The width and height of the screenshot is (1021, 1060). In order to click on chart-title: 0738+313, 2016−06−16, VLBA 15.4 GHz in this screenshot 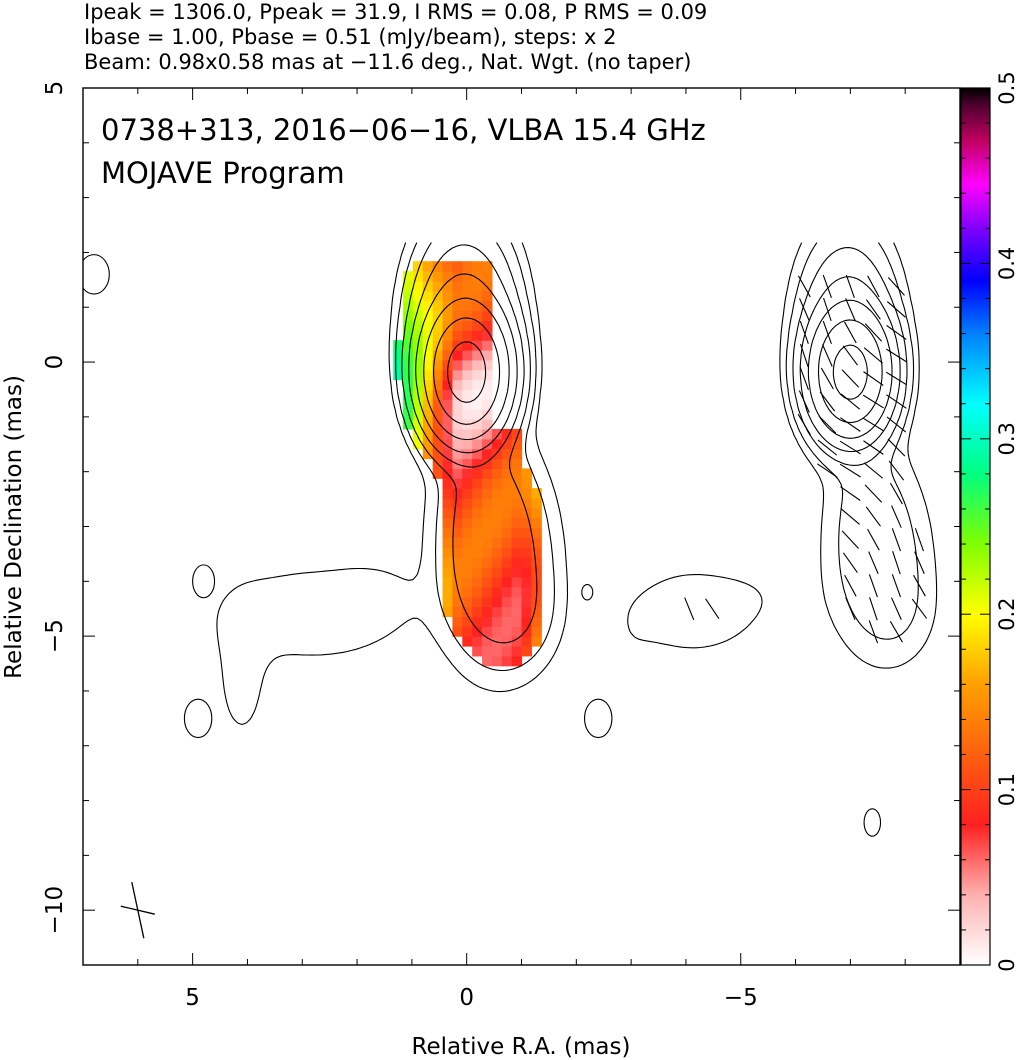, I will do `click(403, 130)`.